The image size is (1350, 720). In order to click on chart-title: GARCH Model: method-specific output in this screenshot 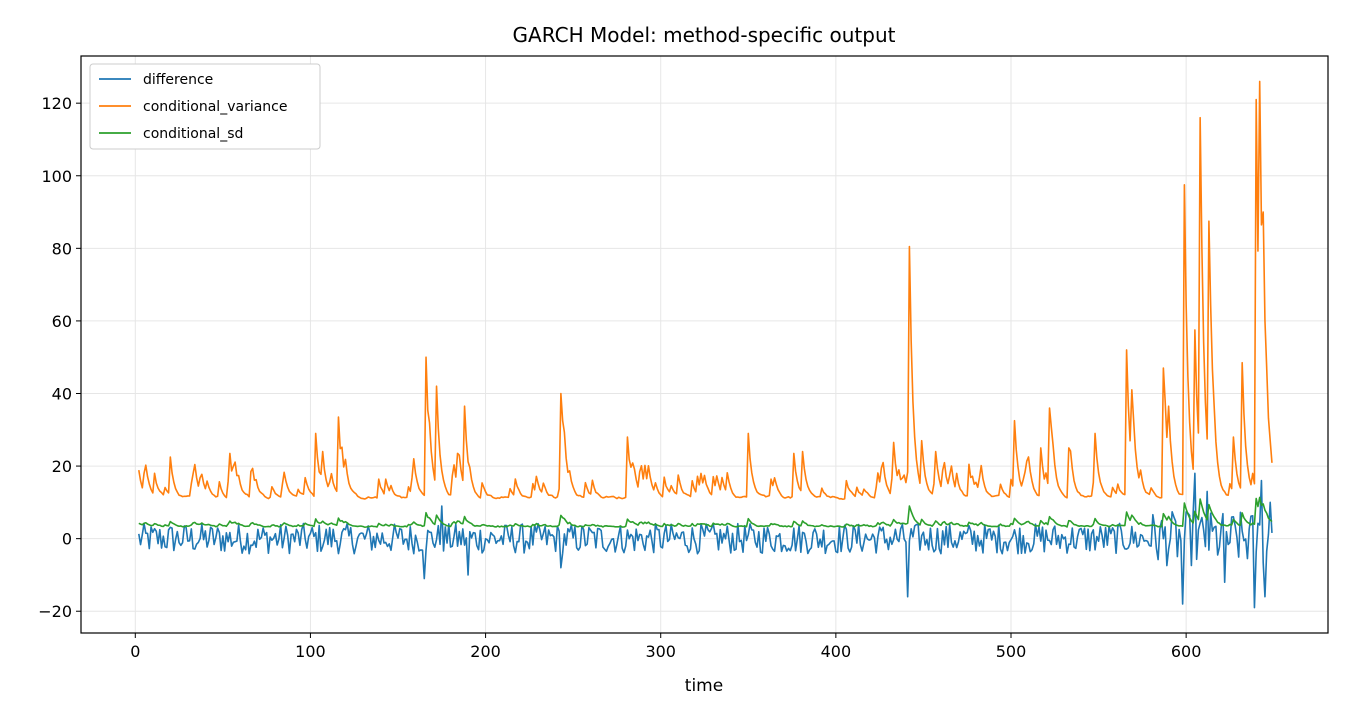, I will do `click(704, 35)`.